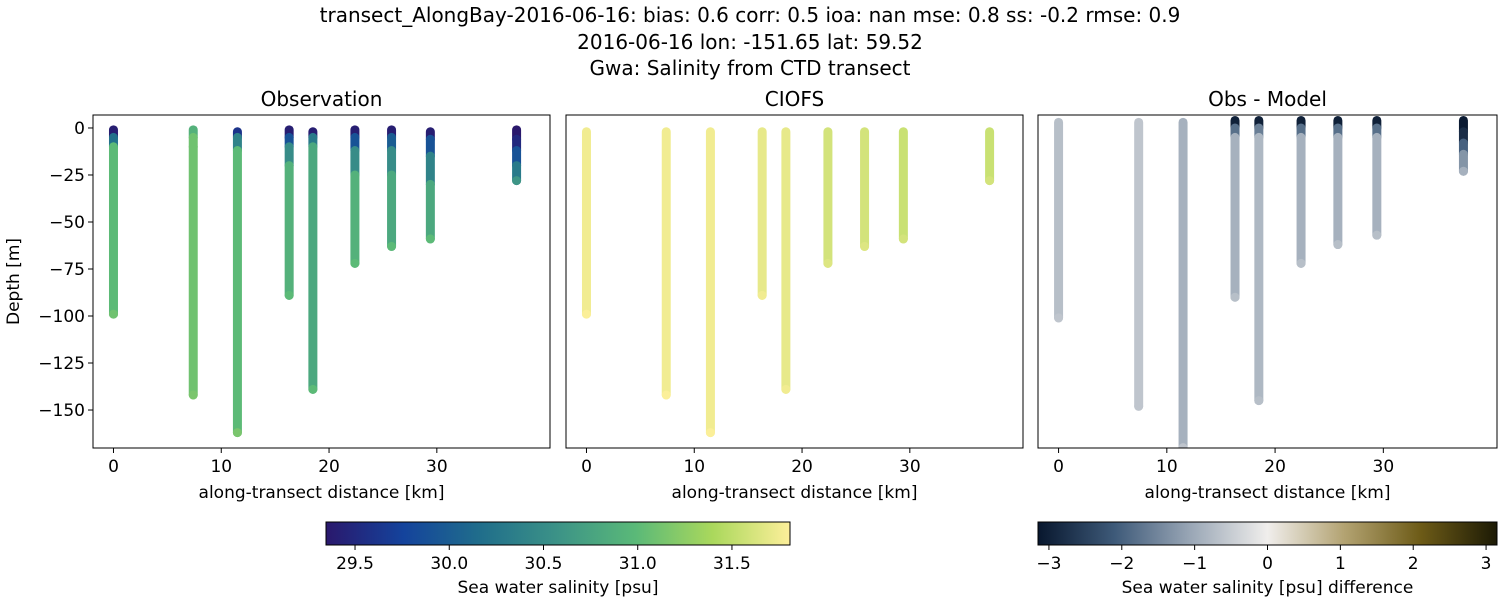  I want to click on colorbar-tick-label: 0, so click(1267, 564).